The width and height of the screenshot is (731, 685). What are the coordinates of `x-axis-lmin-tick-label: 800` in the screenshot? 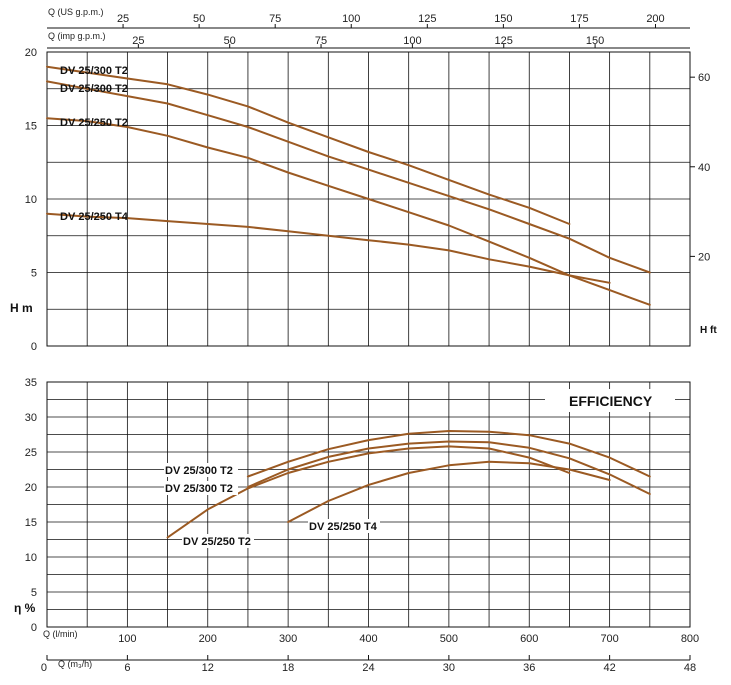 It's located at (690, 639).